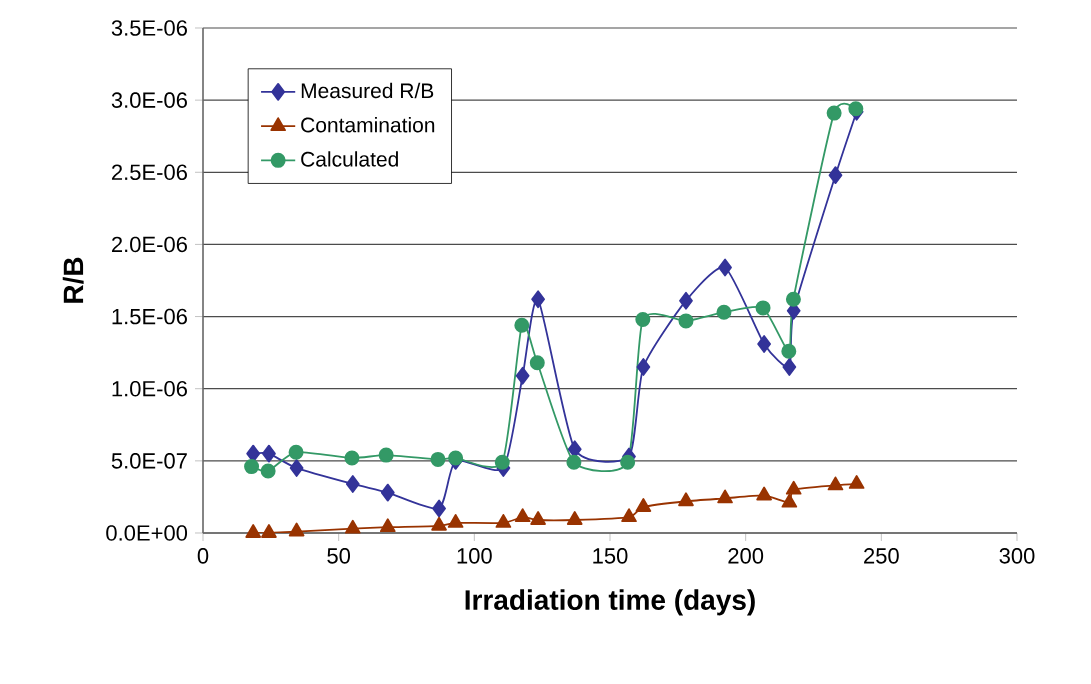 Image resolution: width=1091 pixels, height=684 pixels. What do you see at coordinates (610, 602) in the screenshot?
I see `x-axis-title: Irradiation time (days)` at bounding box center [610, 602].